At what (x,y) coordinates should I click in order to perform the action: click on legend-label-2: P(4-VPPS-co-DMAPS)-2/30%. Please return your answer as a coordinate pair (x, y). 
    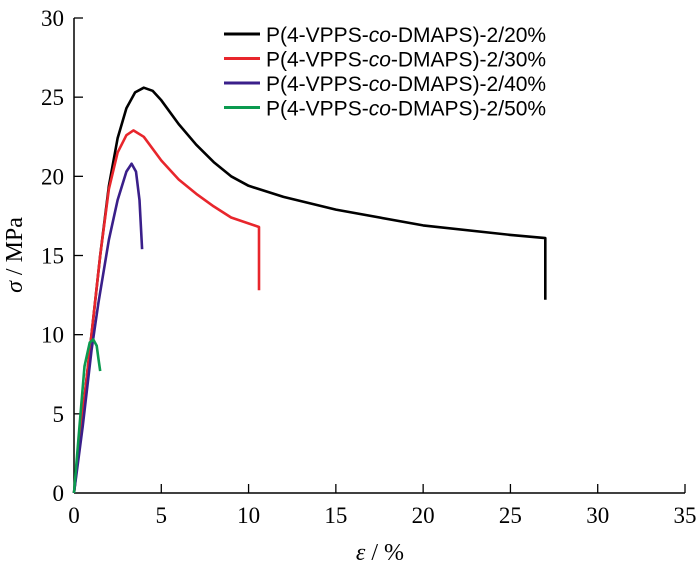
    Looking at the image, I should click on (406, 60).